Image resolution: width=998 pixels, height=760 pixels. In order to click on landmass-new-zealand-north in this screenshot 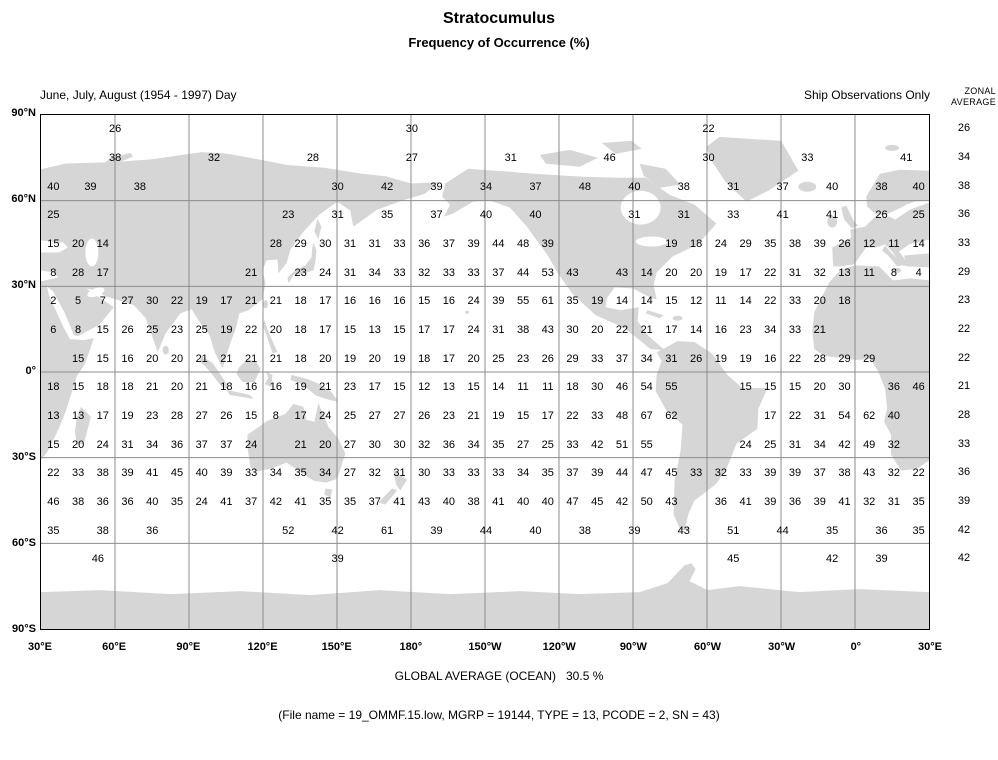, I will do `click(400, 480)`.